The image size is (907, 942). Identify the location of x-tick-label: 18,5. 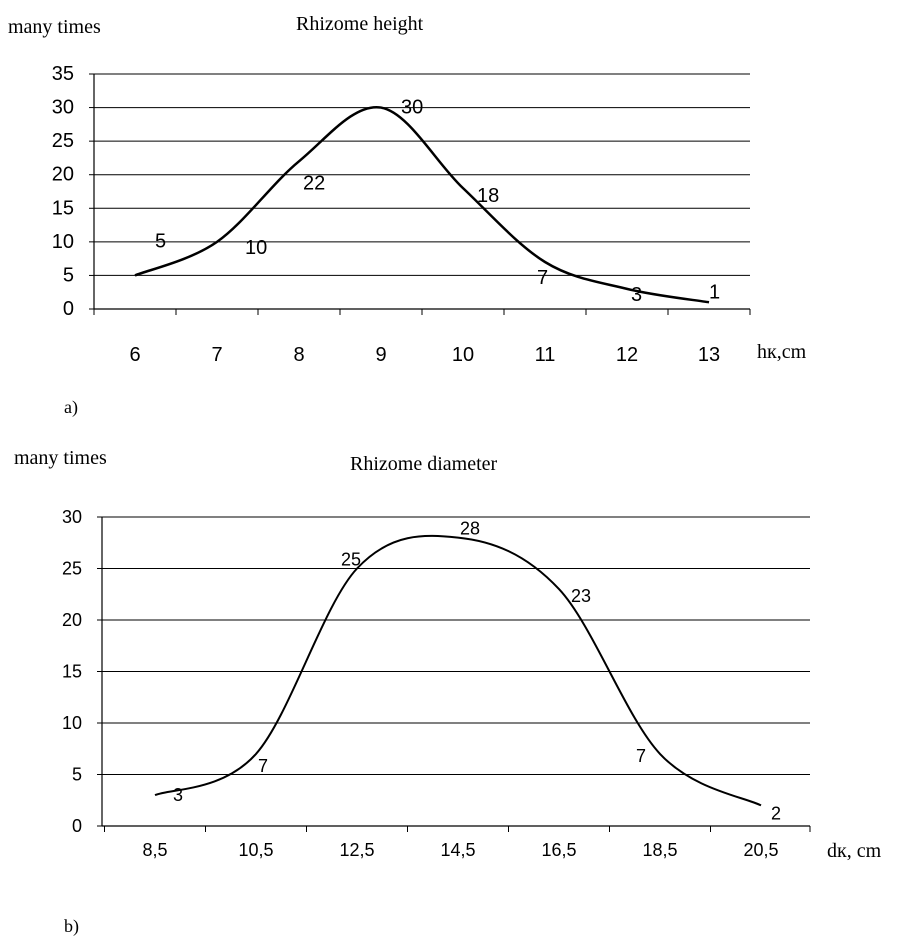
(659, 850).